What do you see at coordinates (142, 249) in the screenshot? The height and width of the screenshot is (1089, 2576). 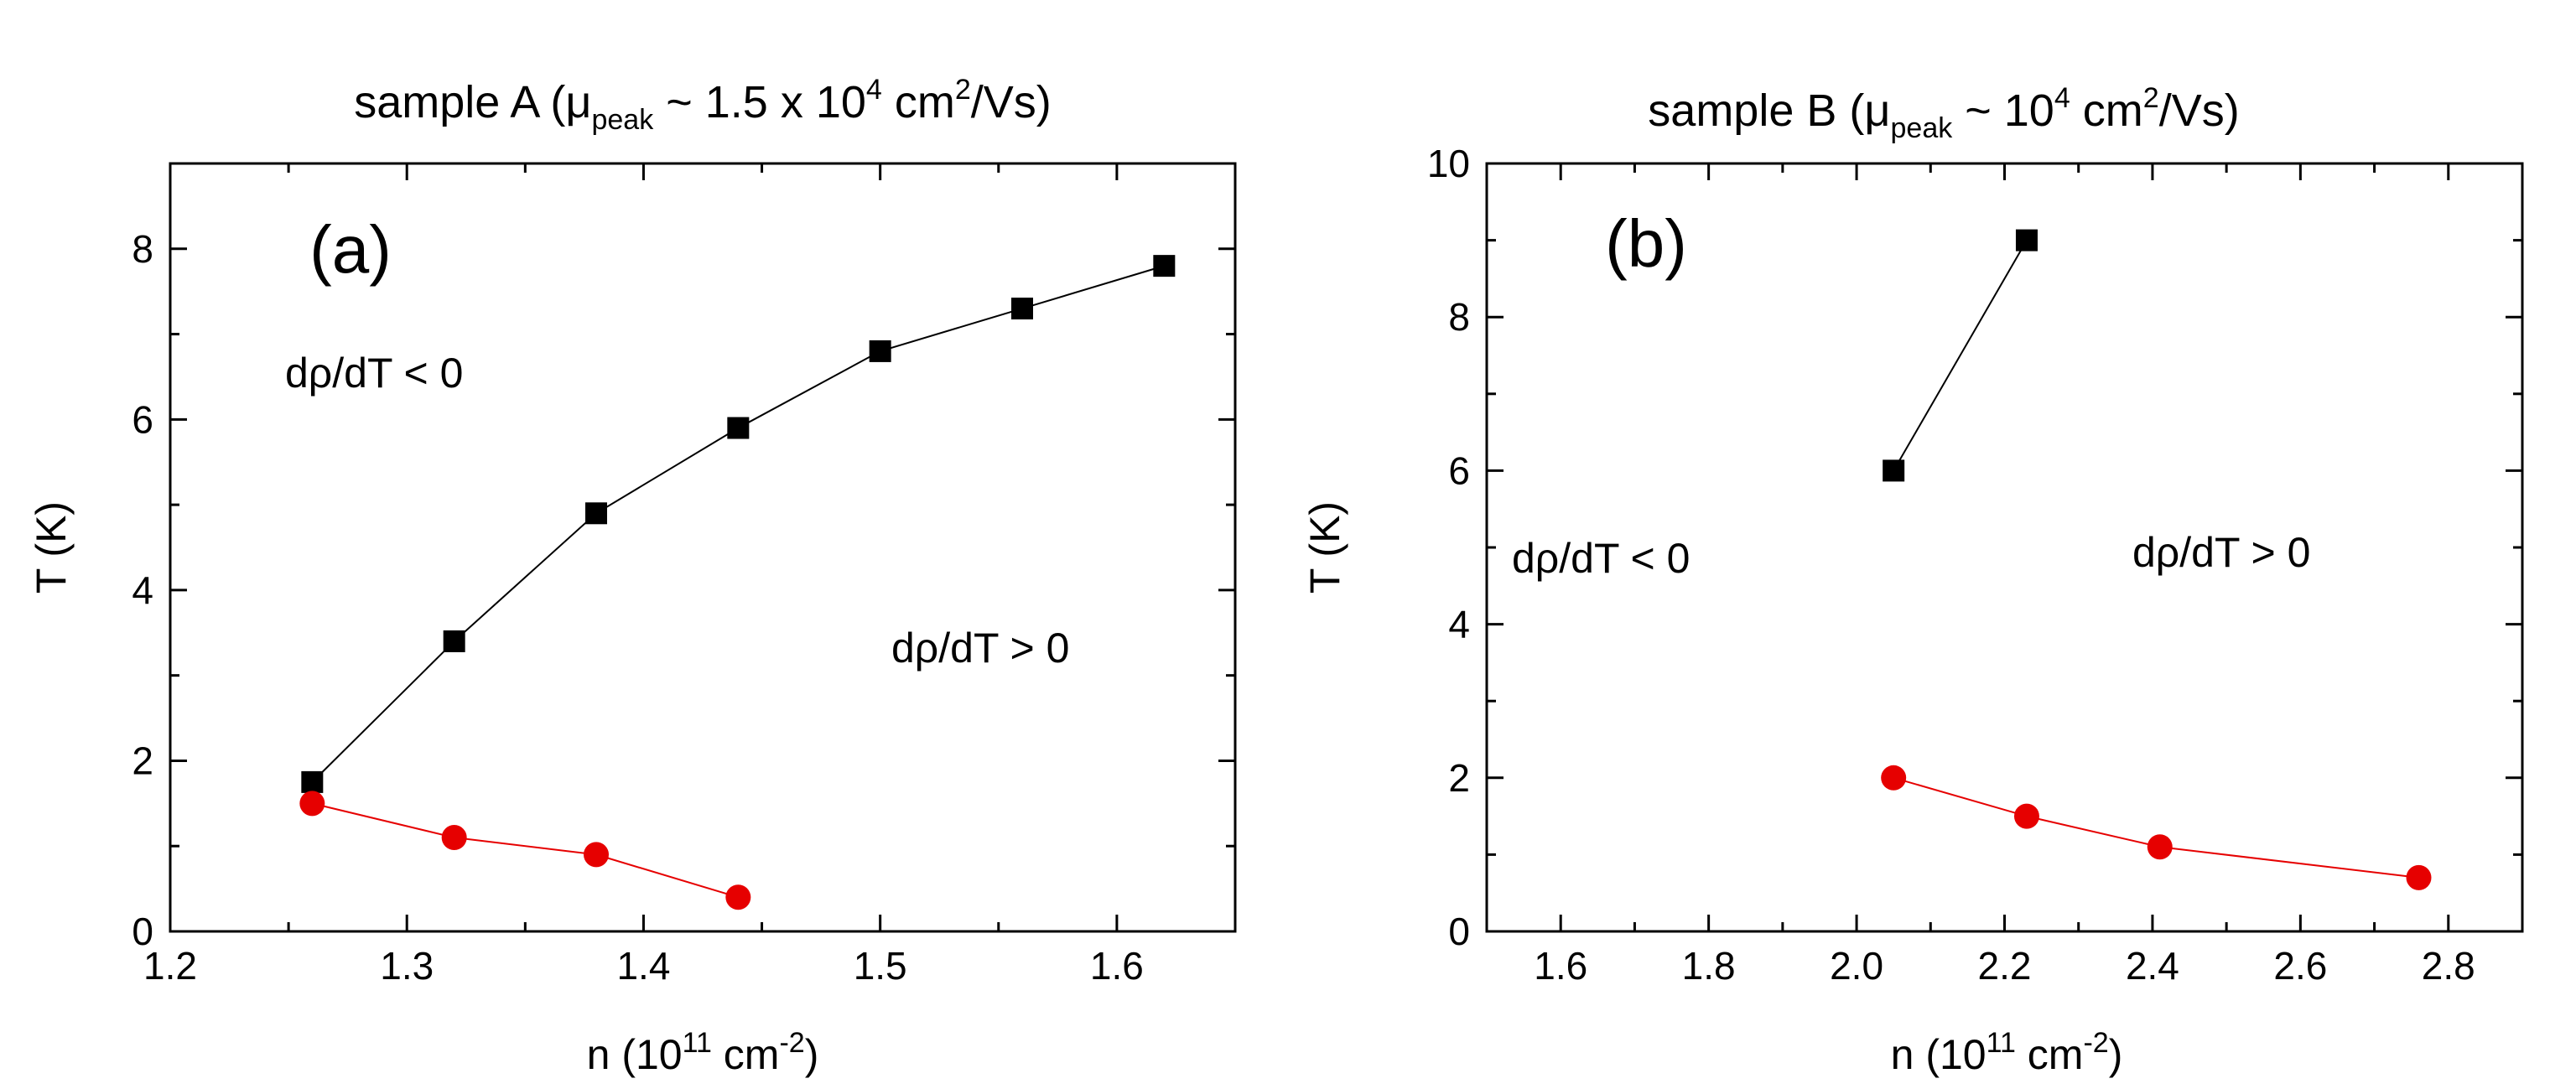 I see `panel-a-y-tick-label: 8` at bounding box center [142, 249].